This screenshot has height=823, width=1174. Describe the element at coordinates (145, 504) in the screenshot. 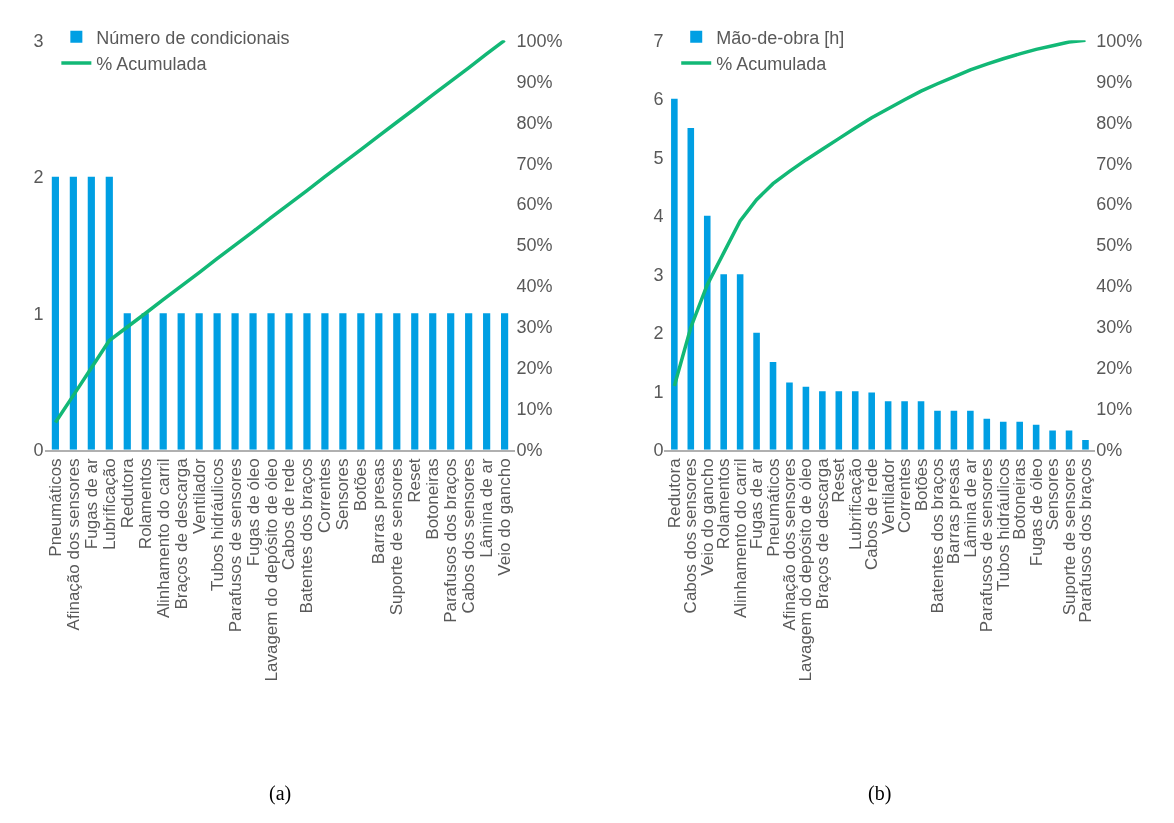

I see `x-tick-label: Rolamentos` at that location.